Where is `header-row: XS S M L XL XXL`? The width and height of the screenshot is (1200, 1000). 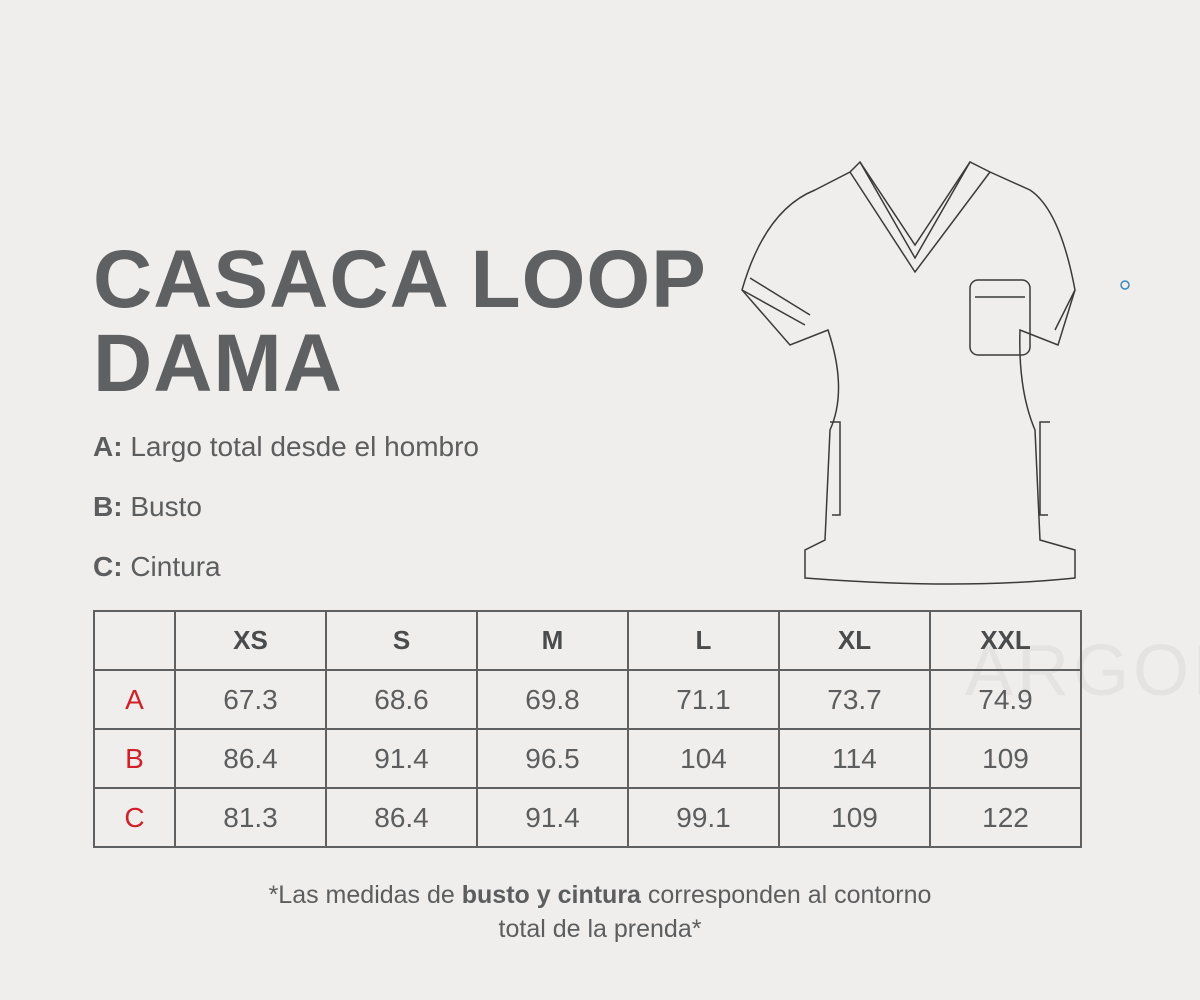
header-row: XS S M L XL XXL is located at coordinates (587, 640).